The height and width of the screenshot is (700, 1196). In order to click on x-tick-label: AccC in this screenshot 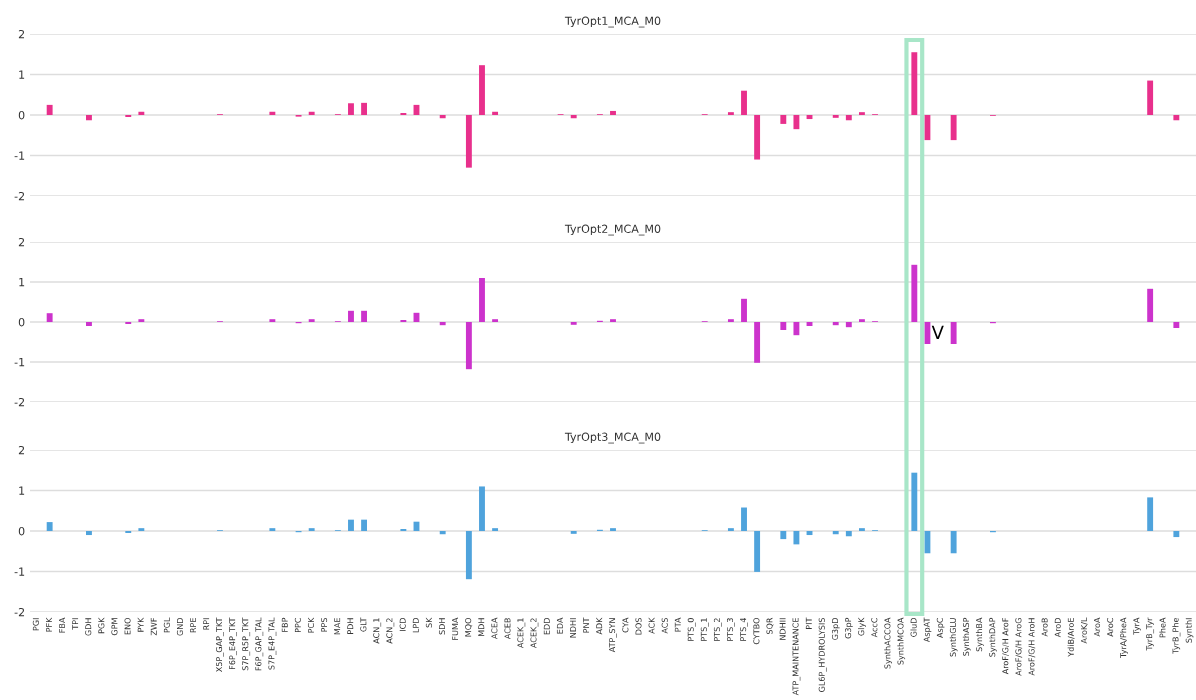, I will do `click(874, 627)`.